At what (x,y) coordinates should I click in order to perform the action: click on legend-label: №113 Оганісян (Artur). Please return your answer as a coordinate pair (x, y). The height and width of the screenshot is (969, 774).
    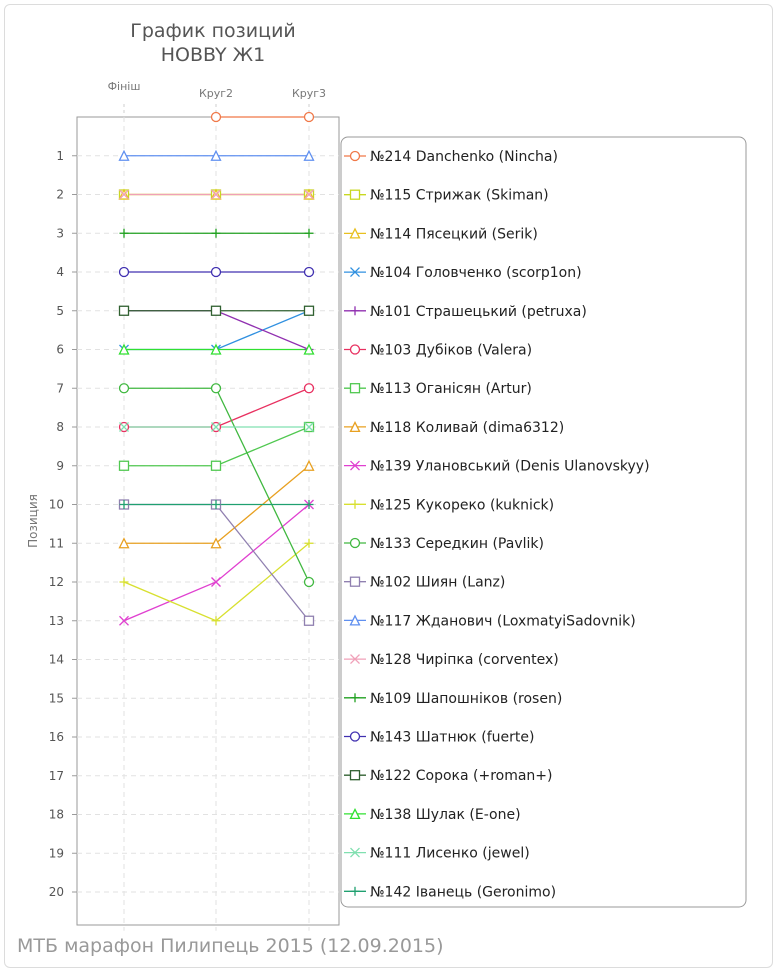
    Looking at the image, I should click on (451, 389).